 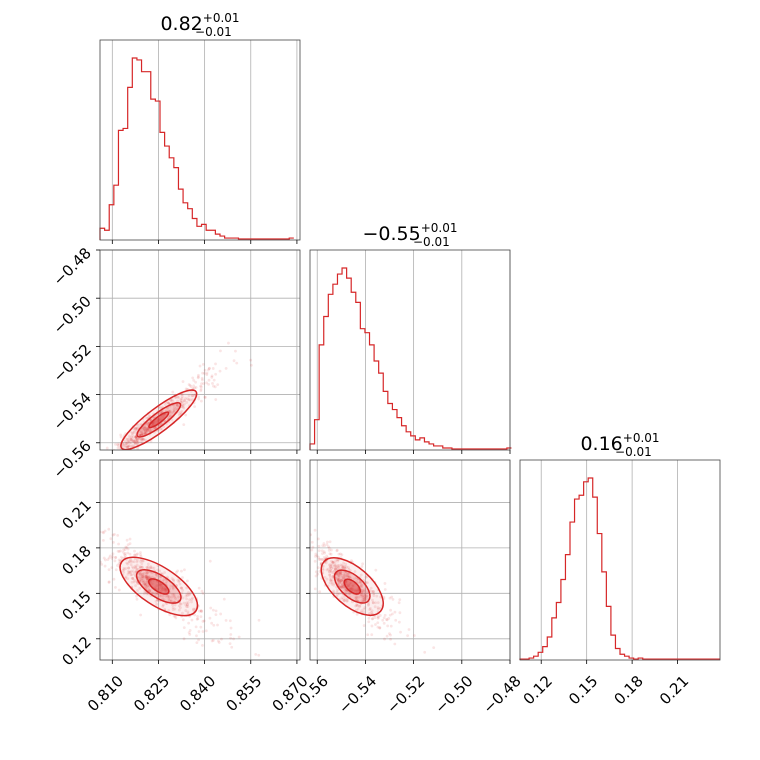 I want to click on panel-frame, so click(x=200, y=560).